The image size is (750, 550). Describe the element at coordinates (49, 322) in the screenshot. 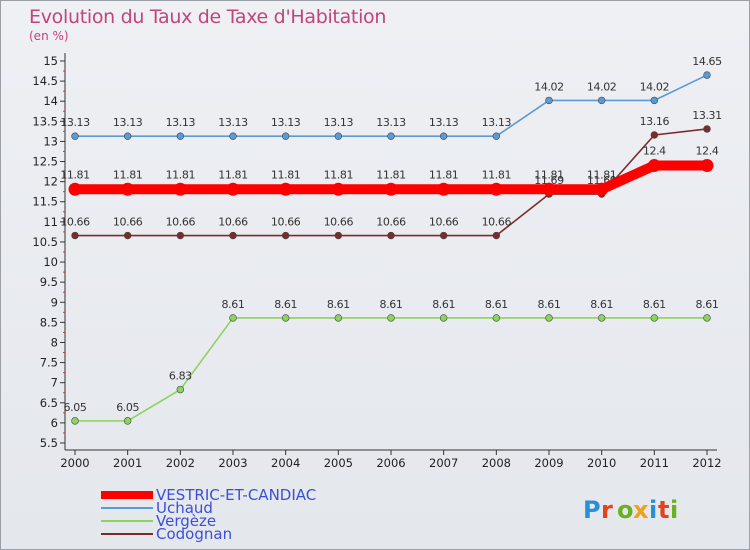

I see `y-tick-label: 8.5` at that location.